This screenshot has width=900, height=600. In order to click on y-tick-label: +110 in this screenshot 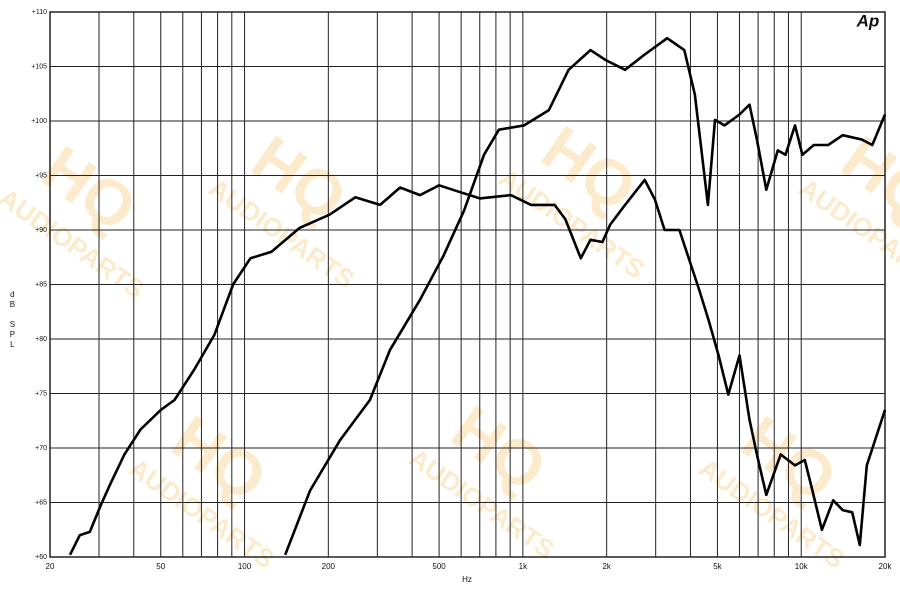, I will do `click(39, 12)`.